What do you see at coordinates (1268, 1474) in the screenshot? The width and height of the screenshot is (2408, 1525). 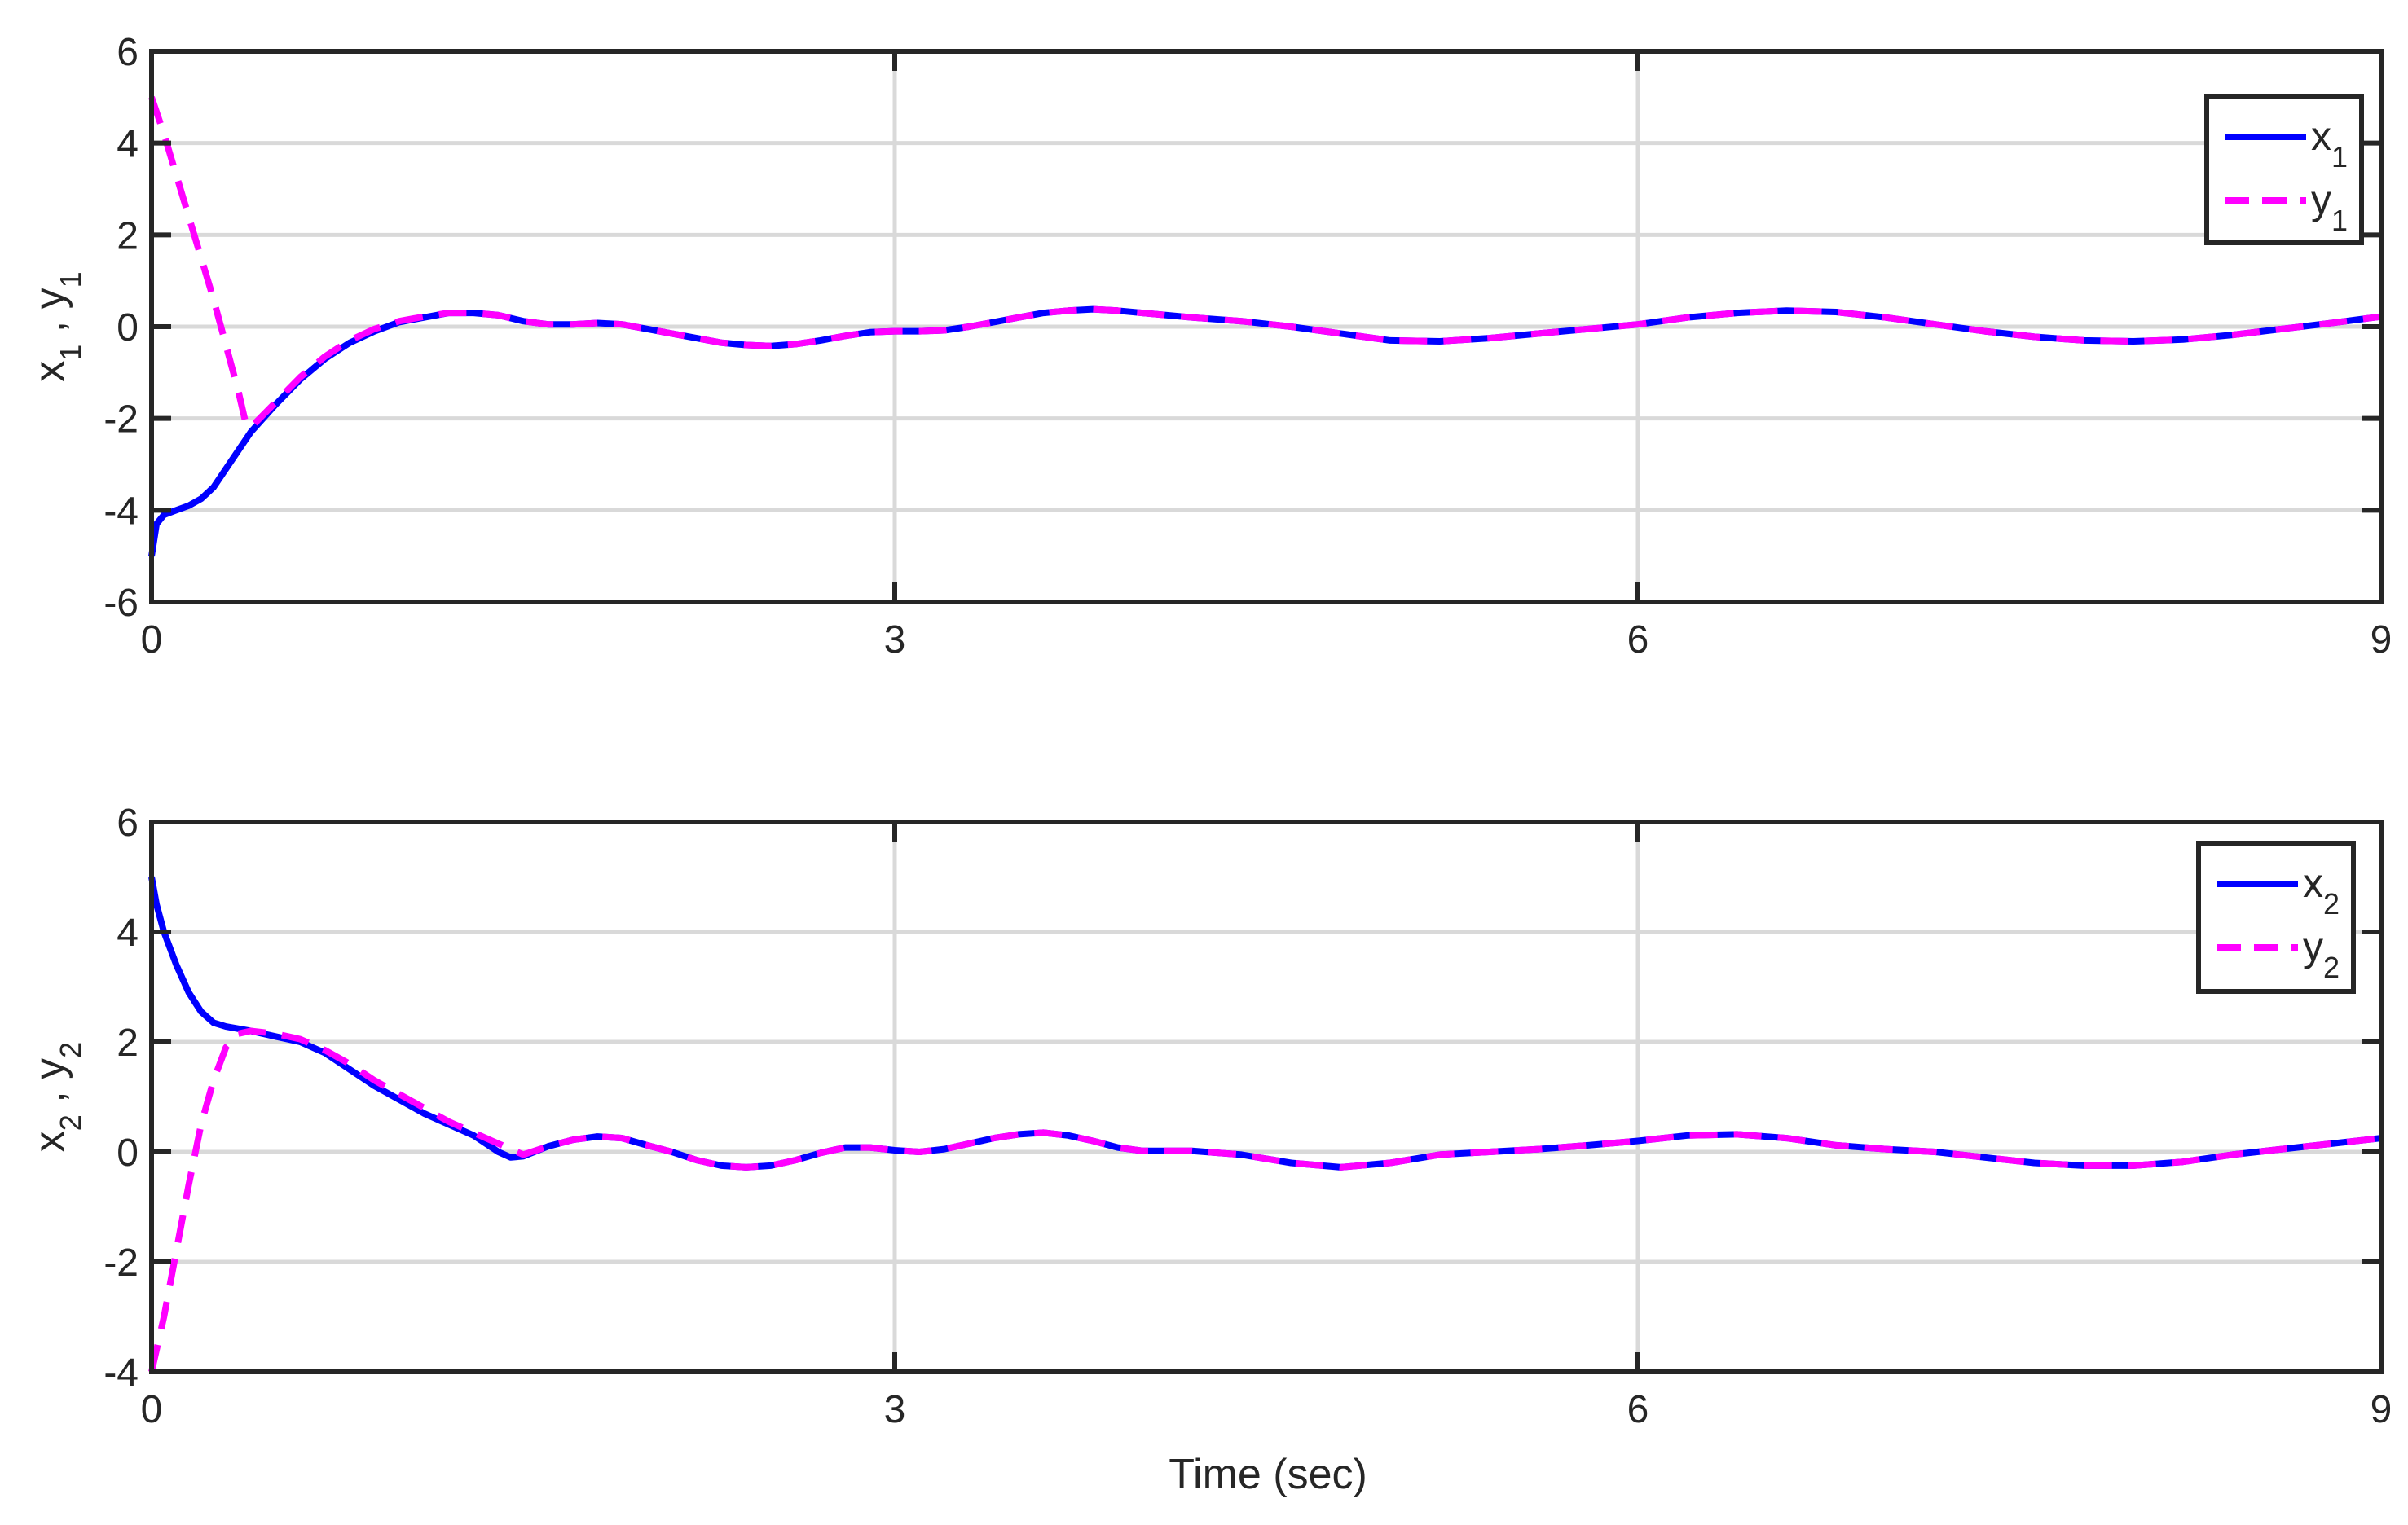 I see `x-axis-label: Time (sec)` at bounding box center [1268, 1474].